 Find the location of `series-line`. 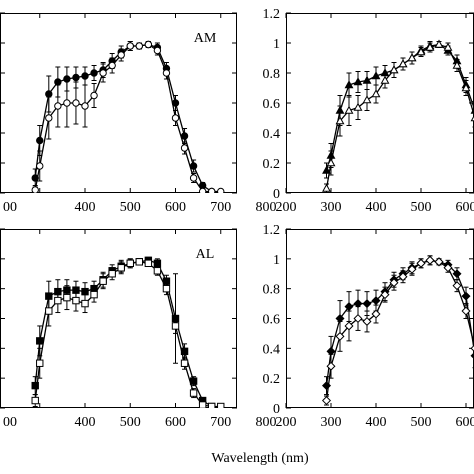

series-line is located at coordinates (123, 118).